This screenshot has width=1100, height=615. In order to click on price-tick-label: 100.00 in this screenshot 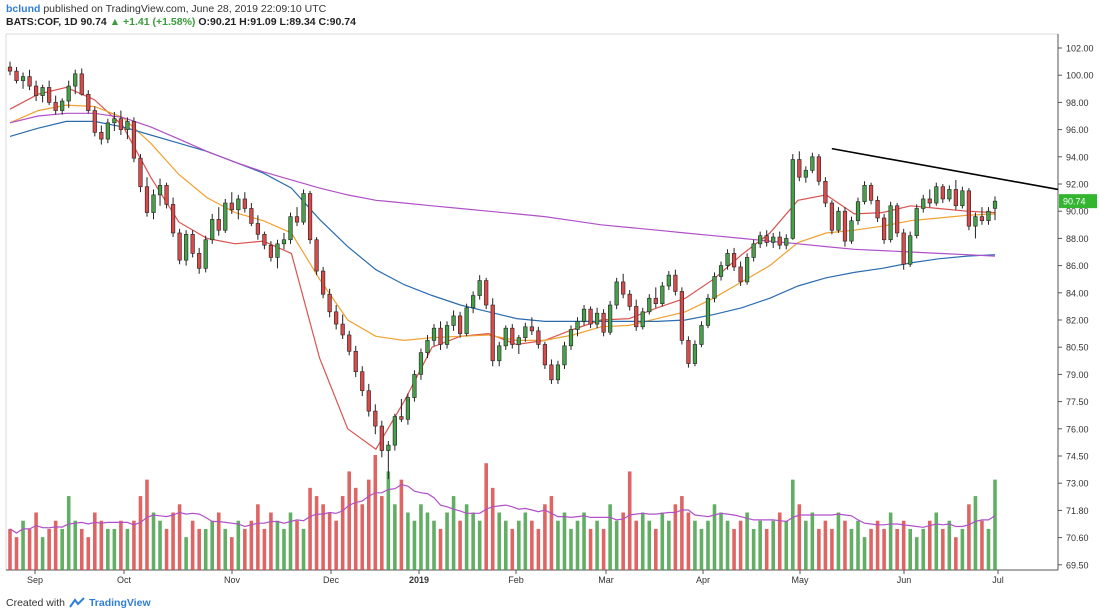, I will do `click(1080, 76)`.